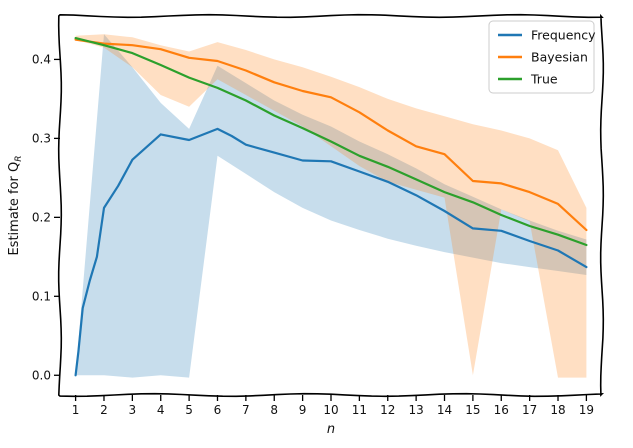  What do you see at coordinates (444, 410) in the screenshot?
I see `x-tick-label-14: 14` at bounding box center [444, 410].